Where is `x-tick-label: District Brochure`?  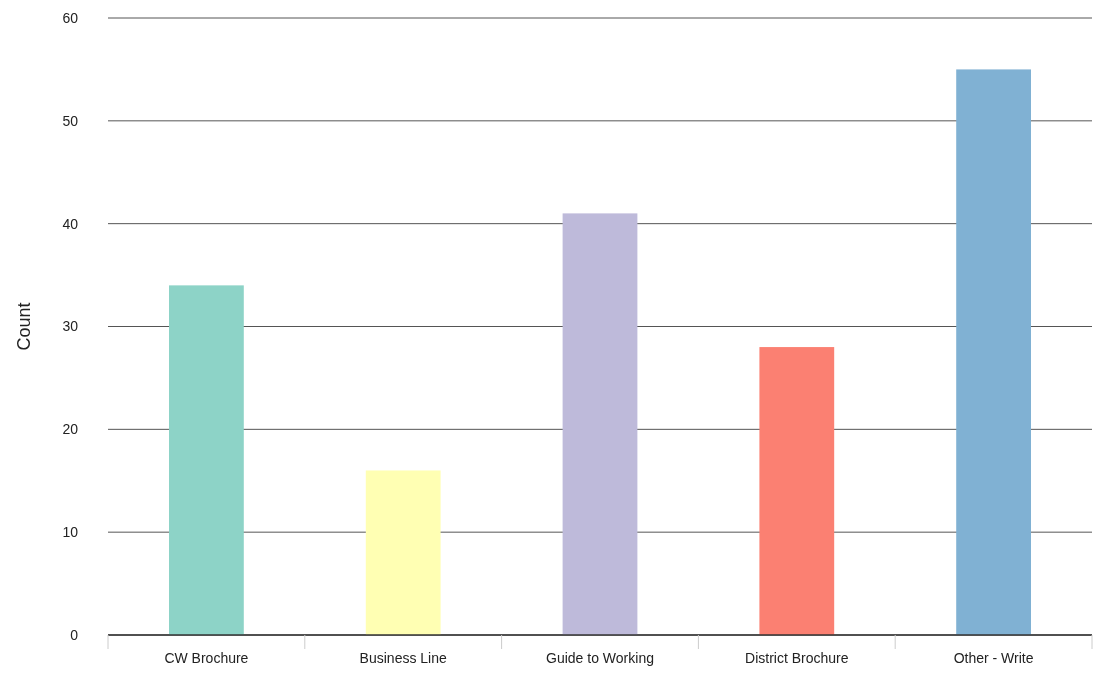
x-tick-label: District Brochure is located at coordinates (797, 658).